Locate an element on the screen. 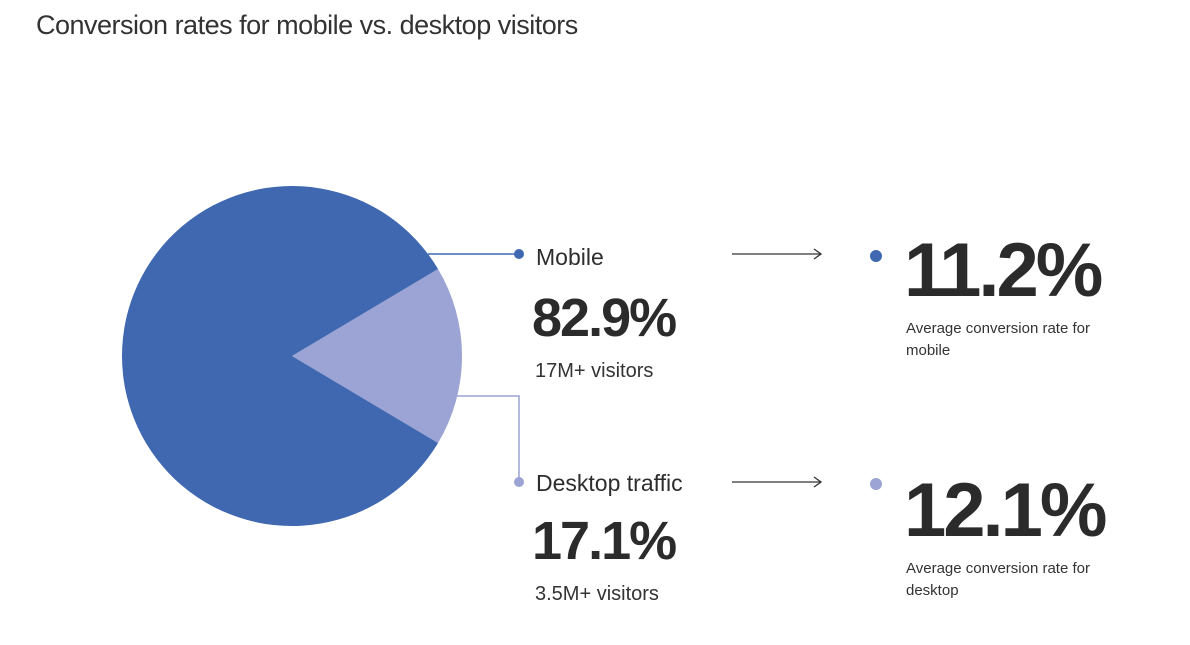 Image resolution: width=1190 pixels, height=645 pixels. pie-slice-mobile is located at coordinates (280, 356).